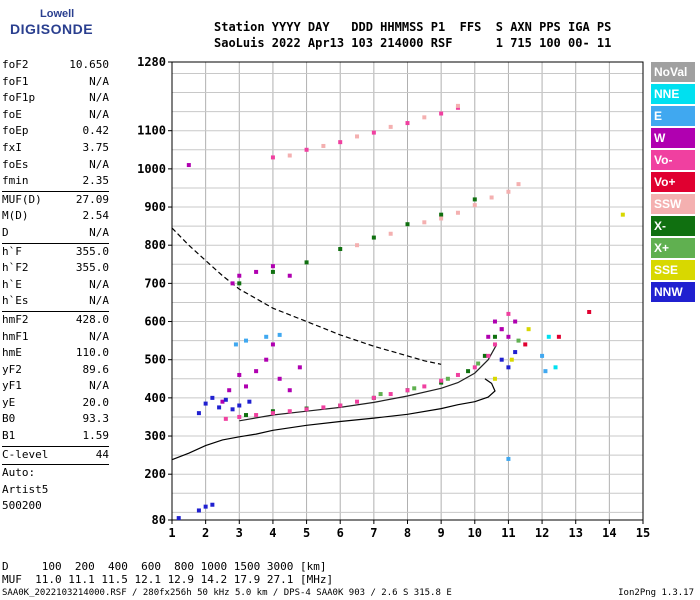 The width and height of the screenshot is (700, 600). What do you see at coordinates (96, 216) in the screenshot?
I see `param-value: 2.54` at bounding box center [96, 216].